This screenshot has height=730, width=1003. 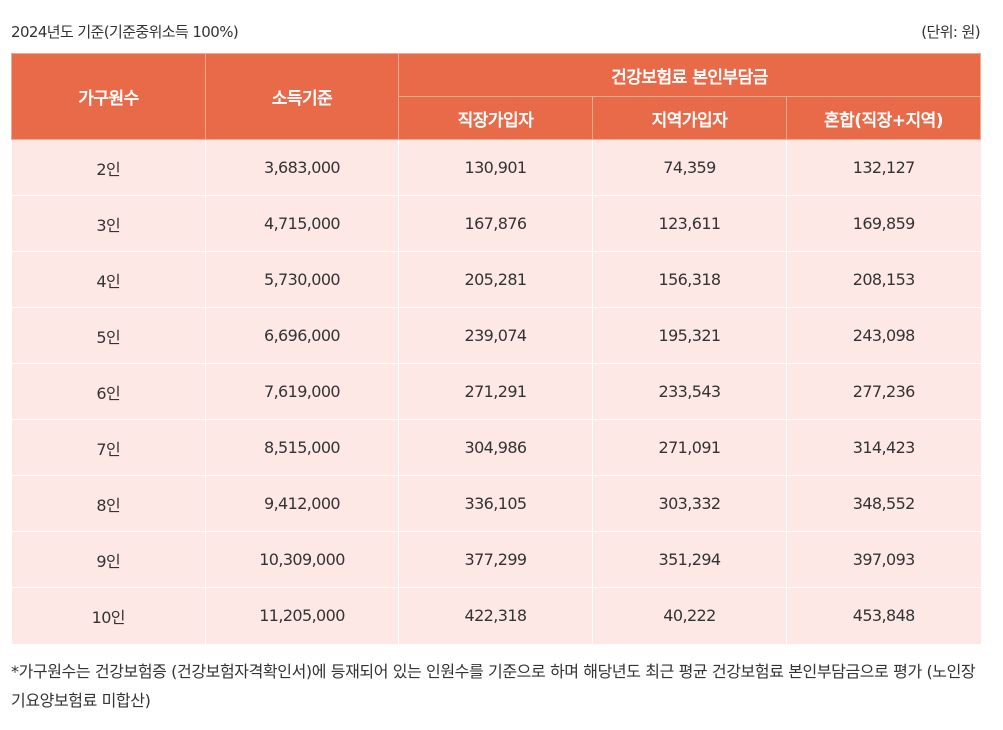 I want to click on table-row: 10인 11,205,000 422,318 40,222 453,848, so click(x=496, y=615).